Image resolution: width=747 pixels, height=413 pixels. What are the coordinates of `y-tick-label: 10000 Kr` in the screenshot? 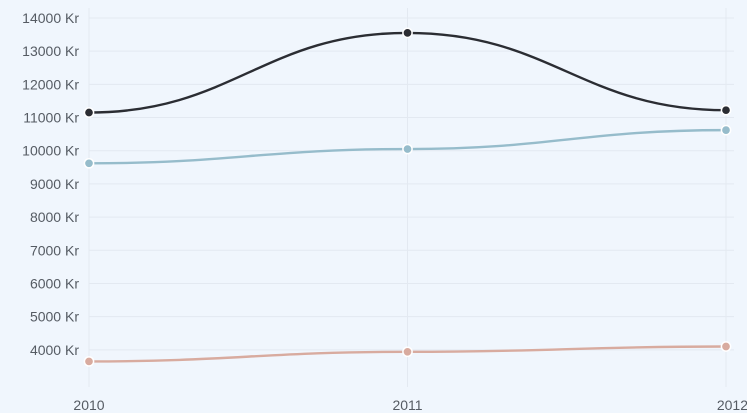 It's located at (50, 151).